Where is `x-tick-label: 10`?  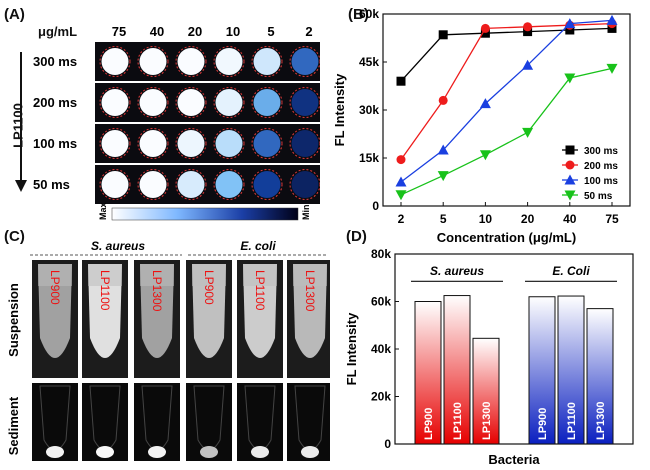
x-tick-label: 10 is located at coordinates (486, 219).